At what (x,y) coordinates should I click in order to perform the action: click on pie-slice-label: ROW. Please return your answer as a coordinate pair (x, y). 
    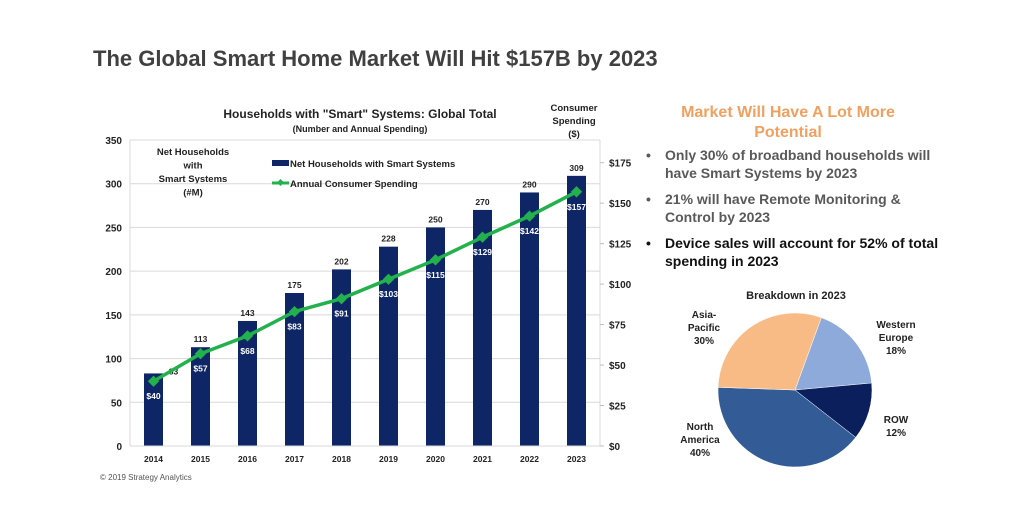
    Looking at the image, I should click on (896, 420).